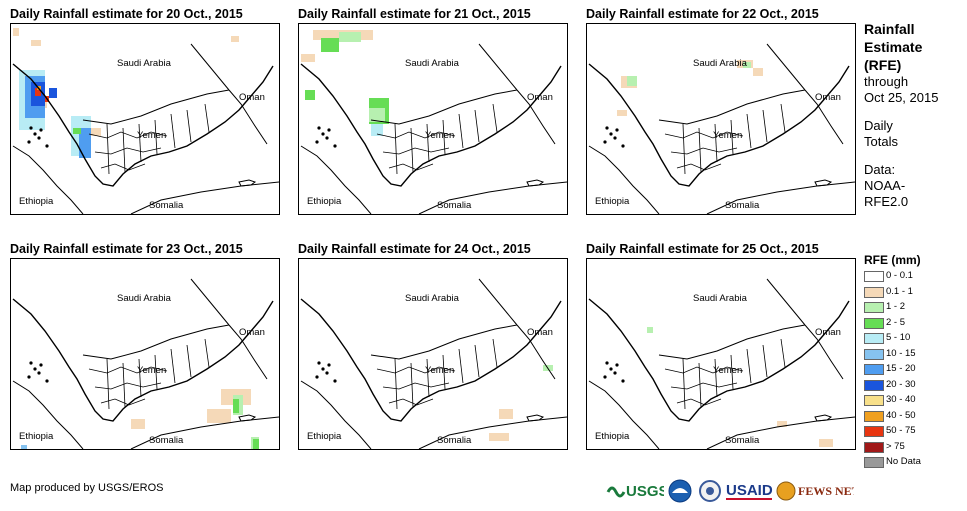 This screenshot has height=511, width=967. I want to click on svg-text: USAID, so click(749, 490).